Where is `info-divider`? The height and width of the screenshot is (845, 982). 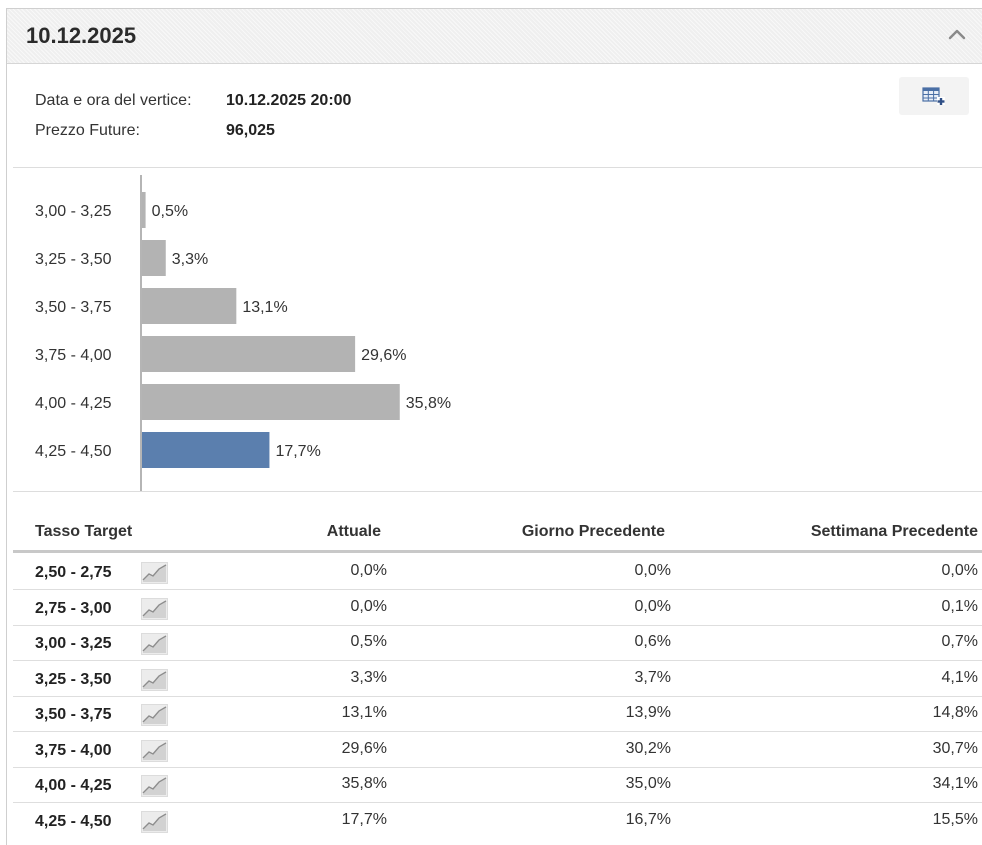 info-divider is located at coordinates (497, 167).